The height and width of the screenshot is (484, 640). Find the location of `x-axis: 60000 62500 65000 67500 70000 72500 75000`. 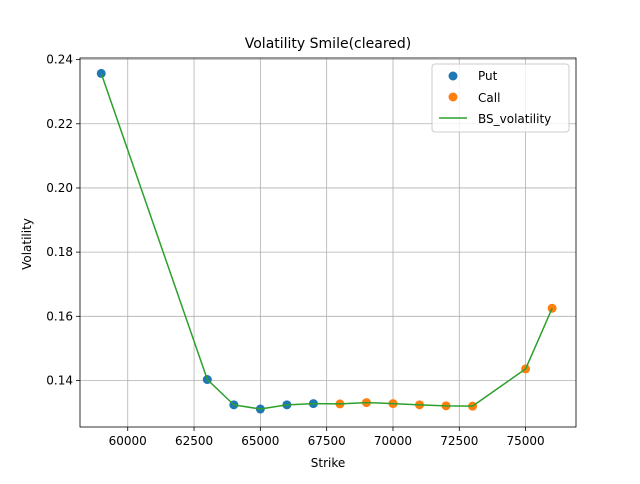

x-axis: 60000 62500 65000 67500 70000 72500 75000 is located at coordinates (327, 437).